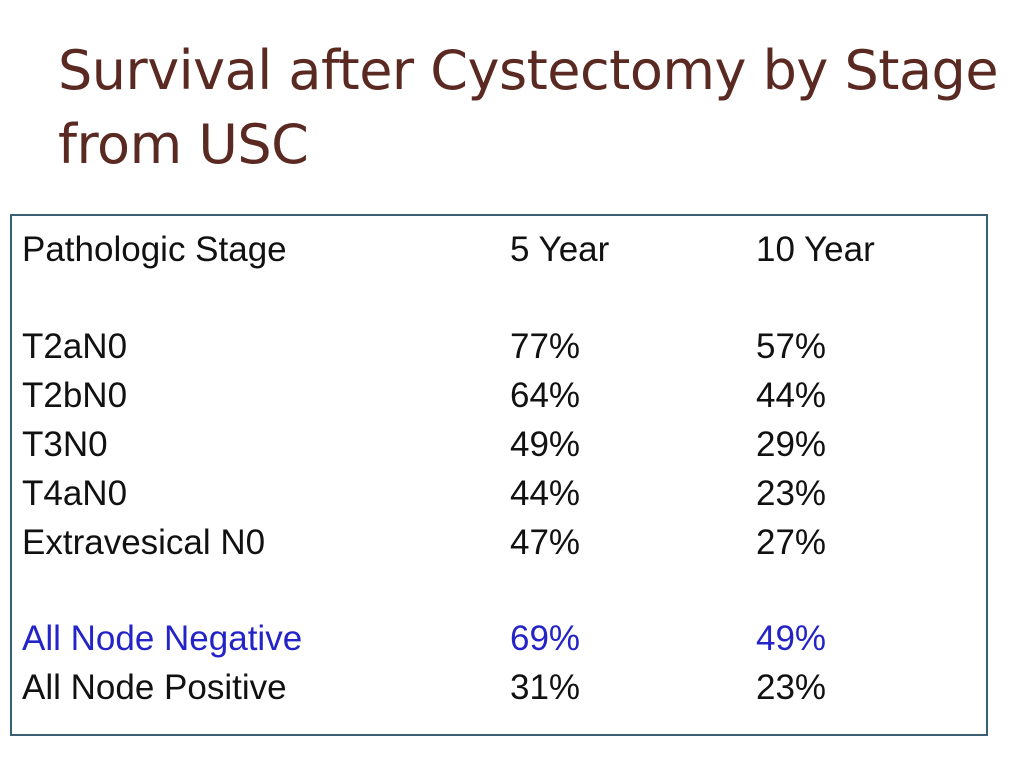 The height and width of the screenshot is (768, 1024). I want to click on summary-row-node-negative: All Node Negative 69% 49%, so click(499, 639).